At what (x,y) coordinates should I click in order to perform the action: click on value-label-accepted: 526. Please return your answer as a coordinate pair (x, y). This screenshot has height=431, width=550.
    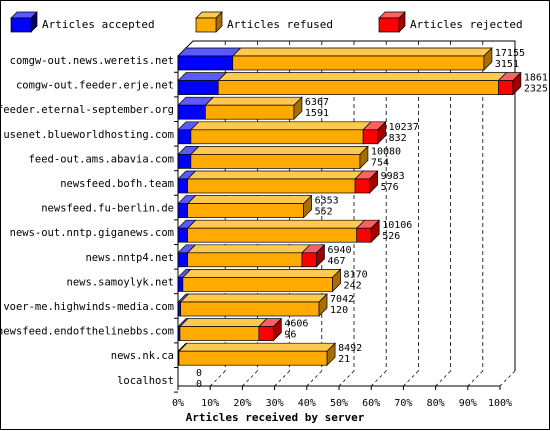
    Looking at the image, I should click on (391, 236).